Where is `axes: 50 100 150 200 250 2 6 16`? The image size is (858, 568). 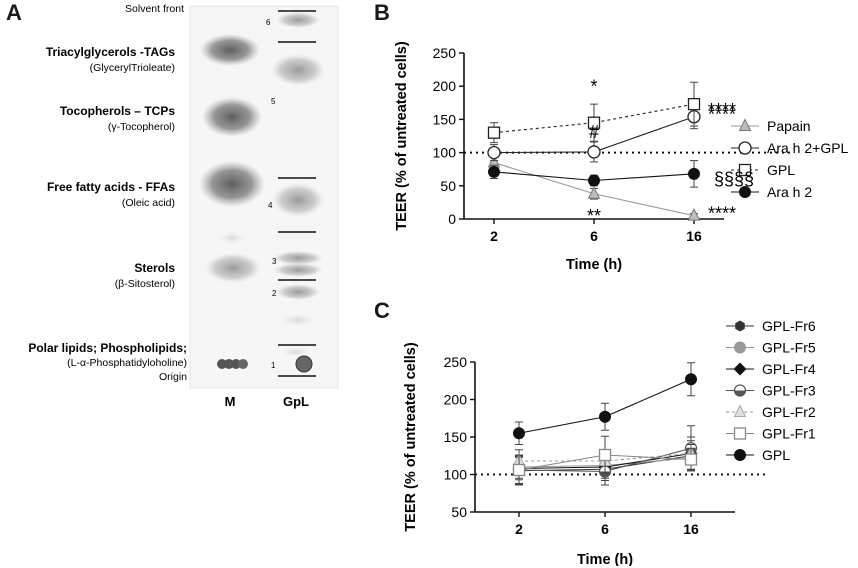 axes: 50 100 150 200 250 2 6 16 is located at coordinates (589, 445).